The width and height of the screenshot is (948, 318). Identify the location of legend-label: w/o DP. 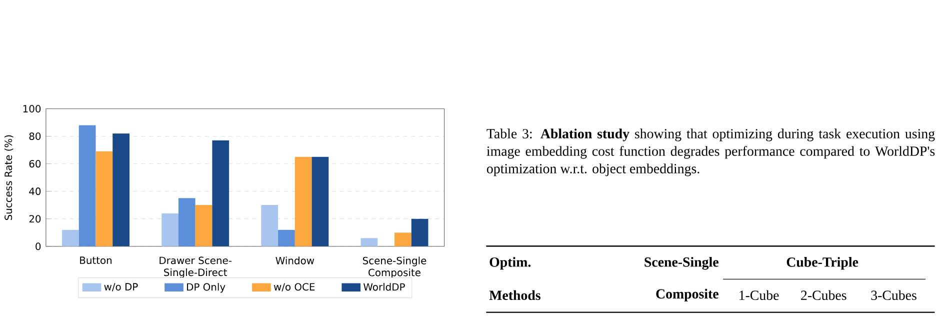
(121, 287).